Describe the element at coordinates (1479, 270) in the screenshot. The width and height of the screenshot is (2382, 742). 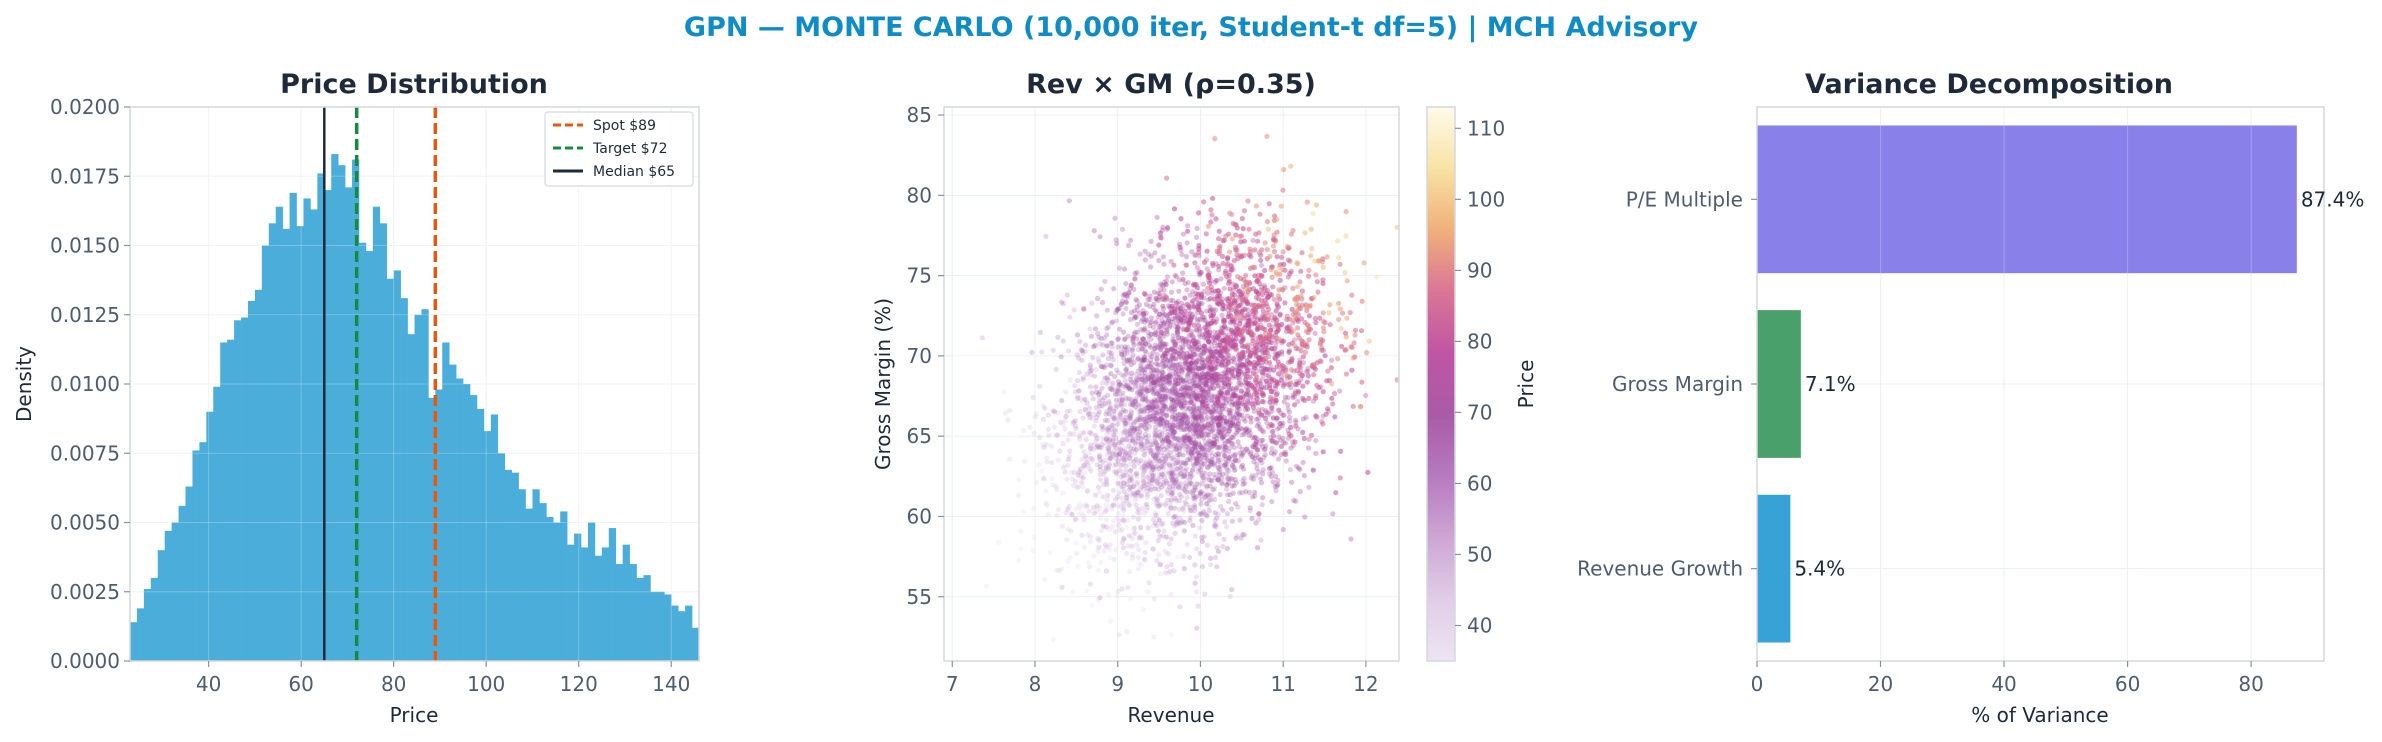
I see `colorbar-tick-label: 90` at that location.